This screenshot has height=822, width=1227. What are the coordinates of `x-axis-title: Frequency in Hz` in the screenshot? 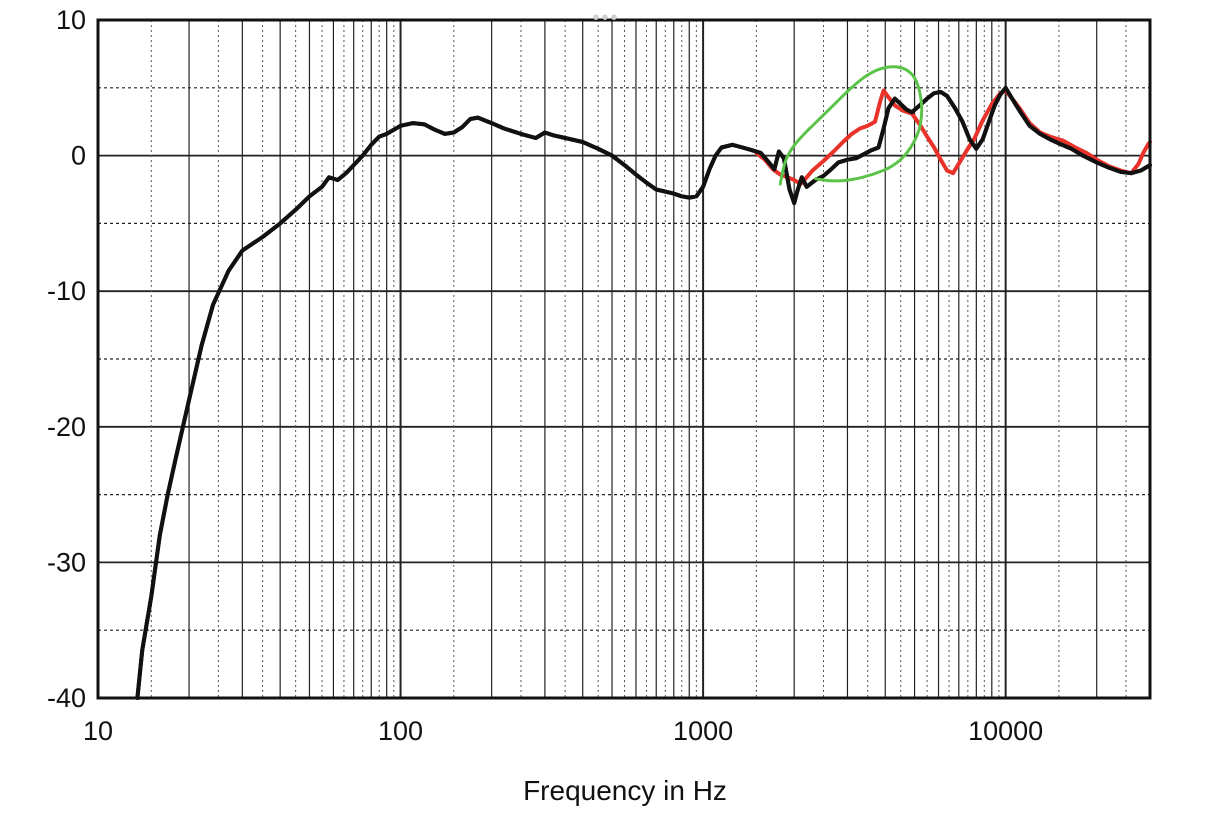 It's located at (625, 790).